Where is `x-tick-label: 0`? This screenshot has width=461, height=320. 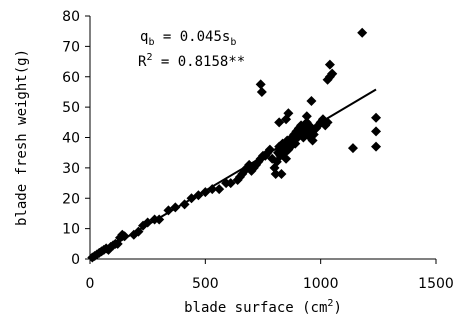 x-tick-label: 0 is located at coordinates (90, 284).